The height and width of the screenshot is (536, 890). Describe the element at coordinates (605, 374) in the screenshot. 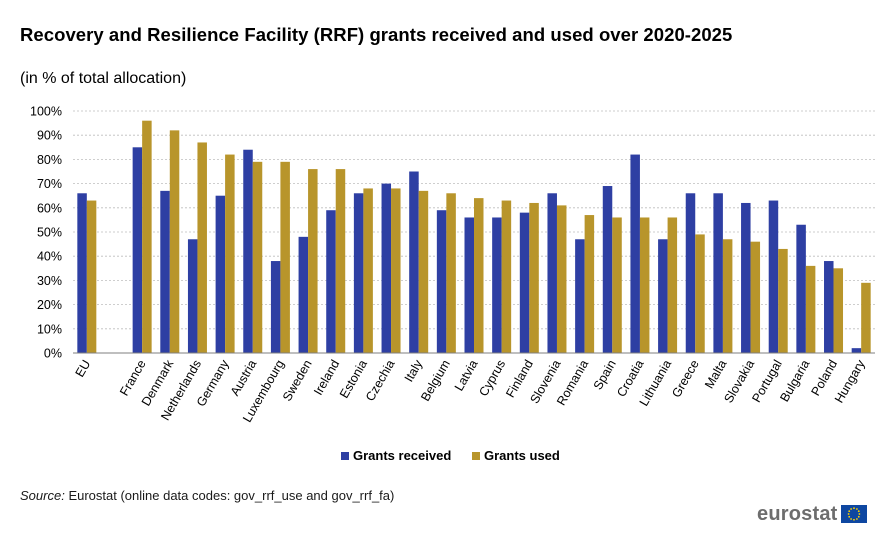

I see `x-tick-label: Spain` at that location.